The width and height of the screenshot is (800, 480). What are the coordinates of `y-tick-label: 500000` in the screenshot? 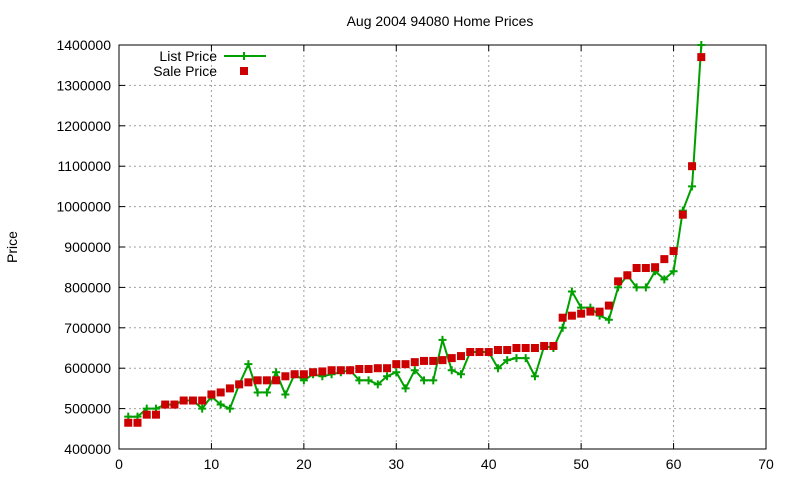 It's located at (87, 409).